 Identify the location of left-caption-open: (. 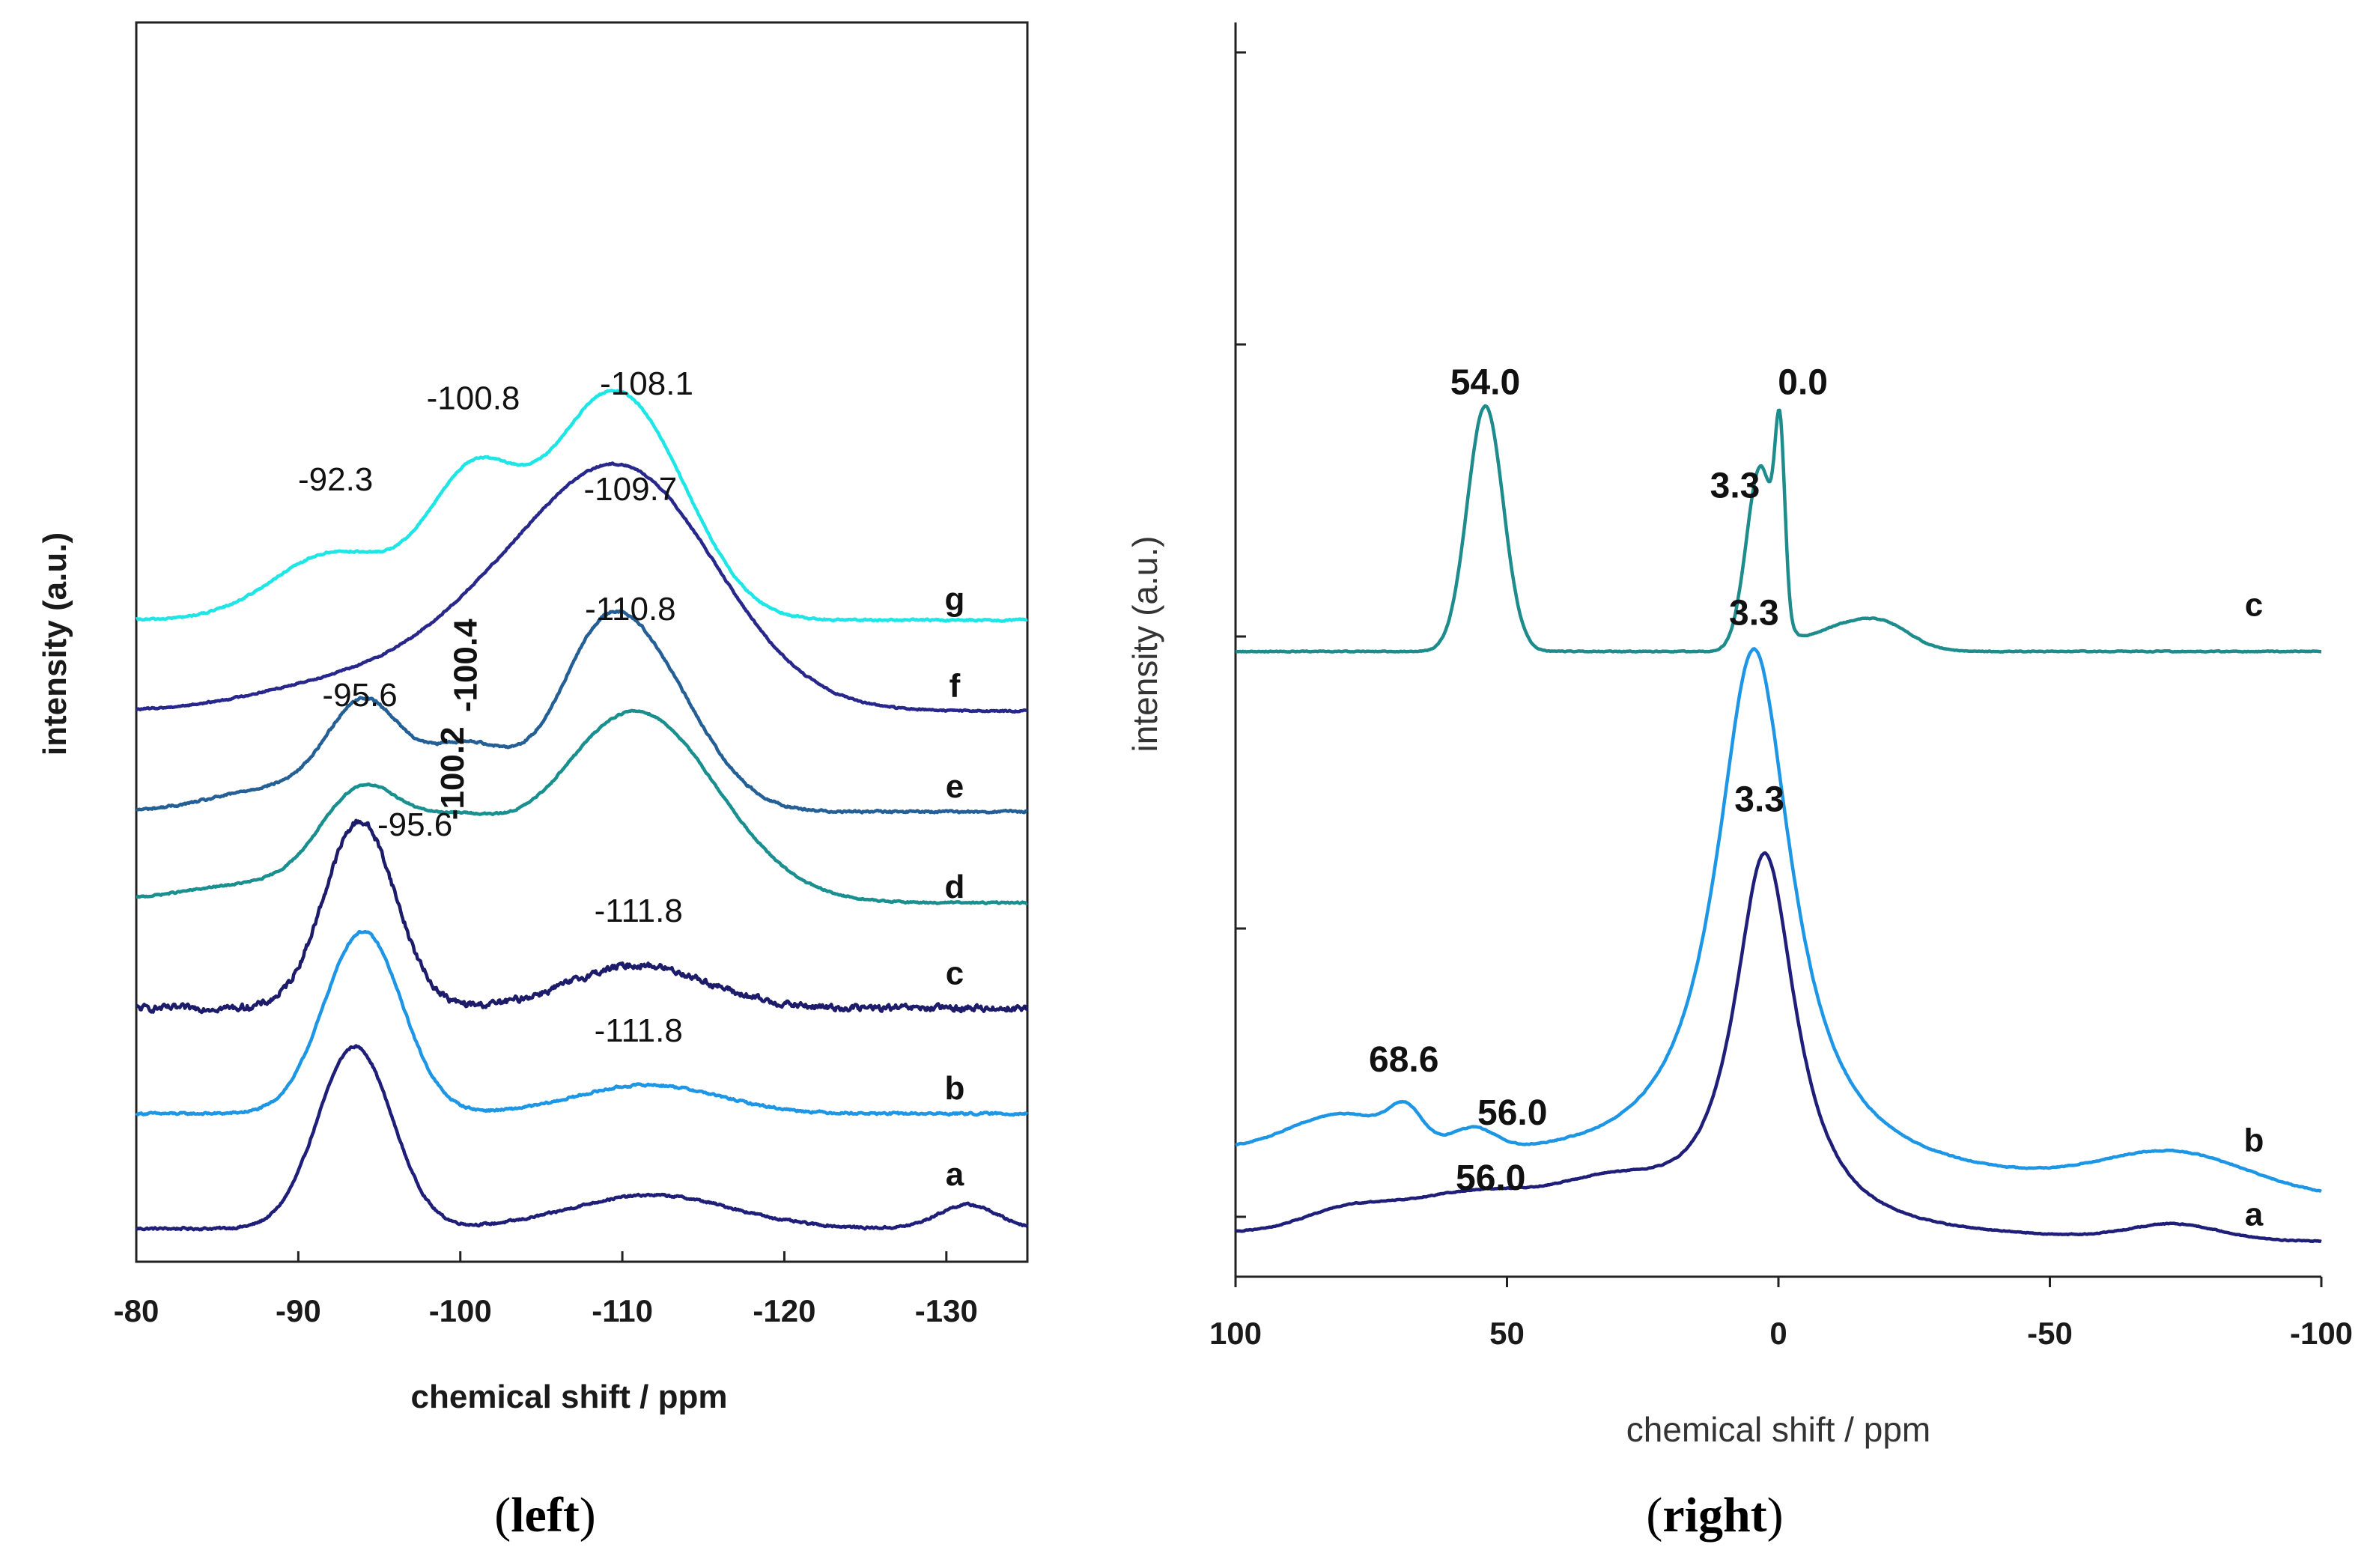
(502, 1516).